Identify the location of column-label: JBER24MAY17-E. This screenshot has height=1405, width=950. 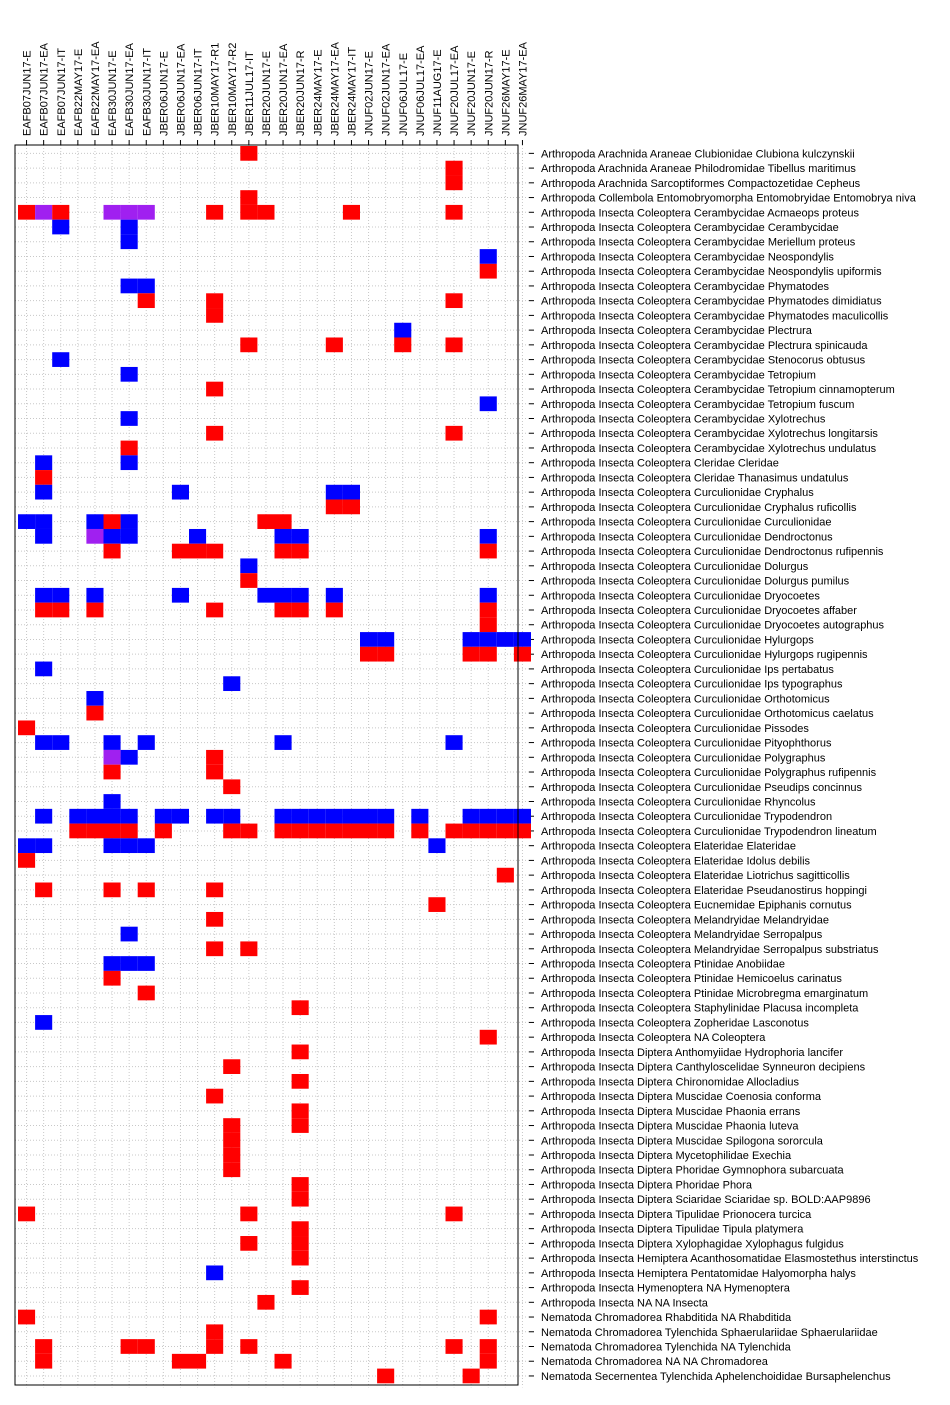
(318, 92).